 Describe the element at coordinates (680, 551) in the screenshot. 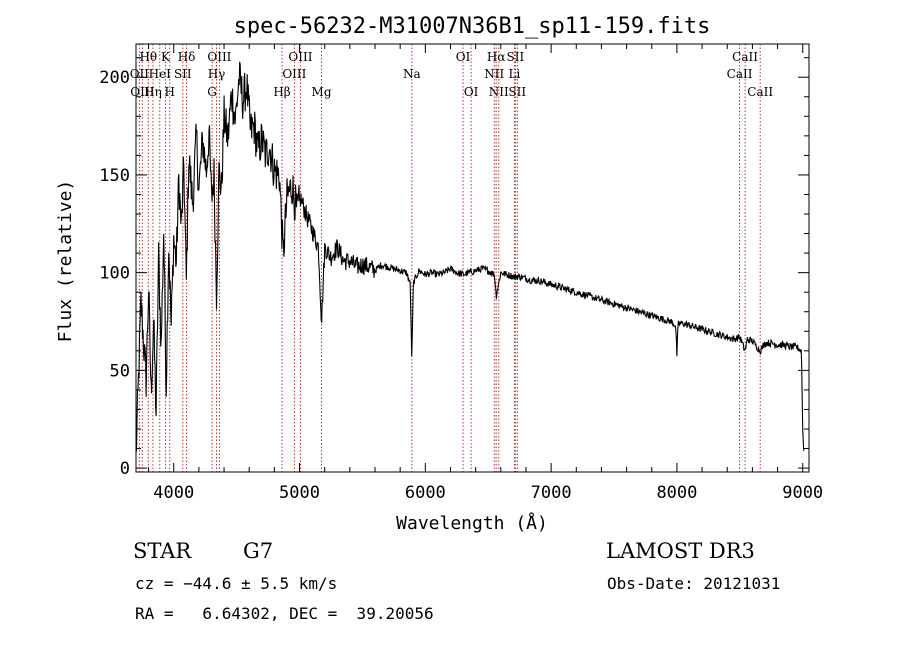

I see `survey-name: LAMOST DR3` at that location.